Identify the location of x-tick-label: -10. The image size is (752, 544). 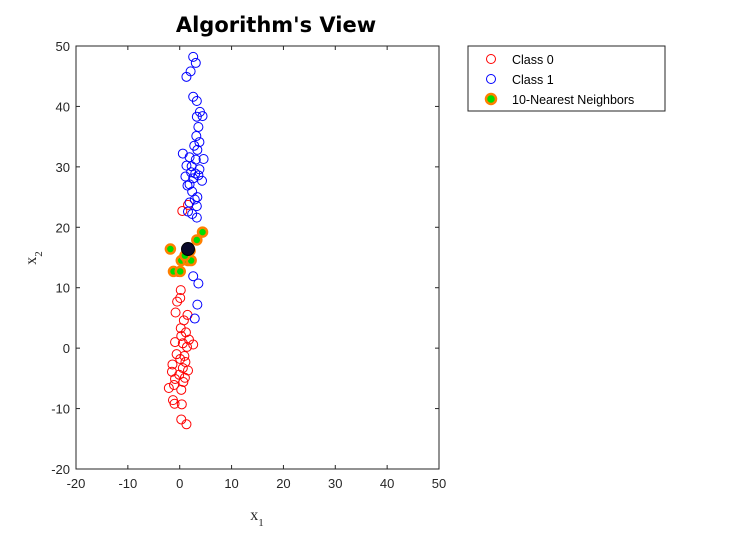
(127, 483).